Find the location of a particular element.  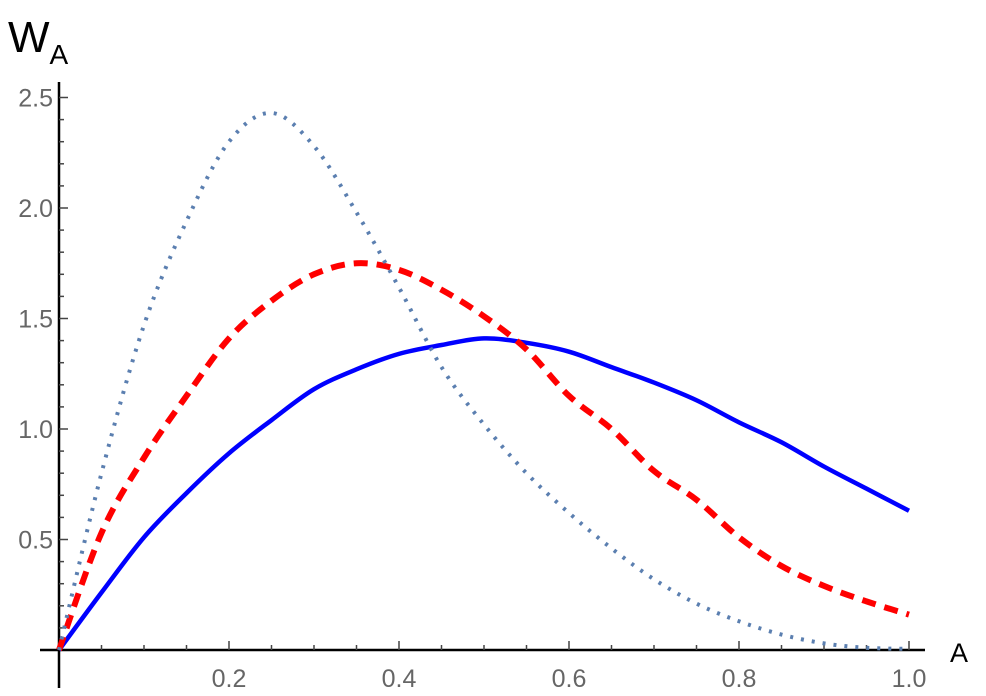

x-tick-label: 0.2 is located at coordinates (229, 679).